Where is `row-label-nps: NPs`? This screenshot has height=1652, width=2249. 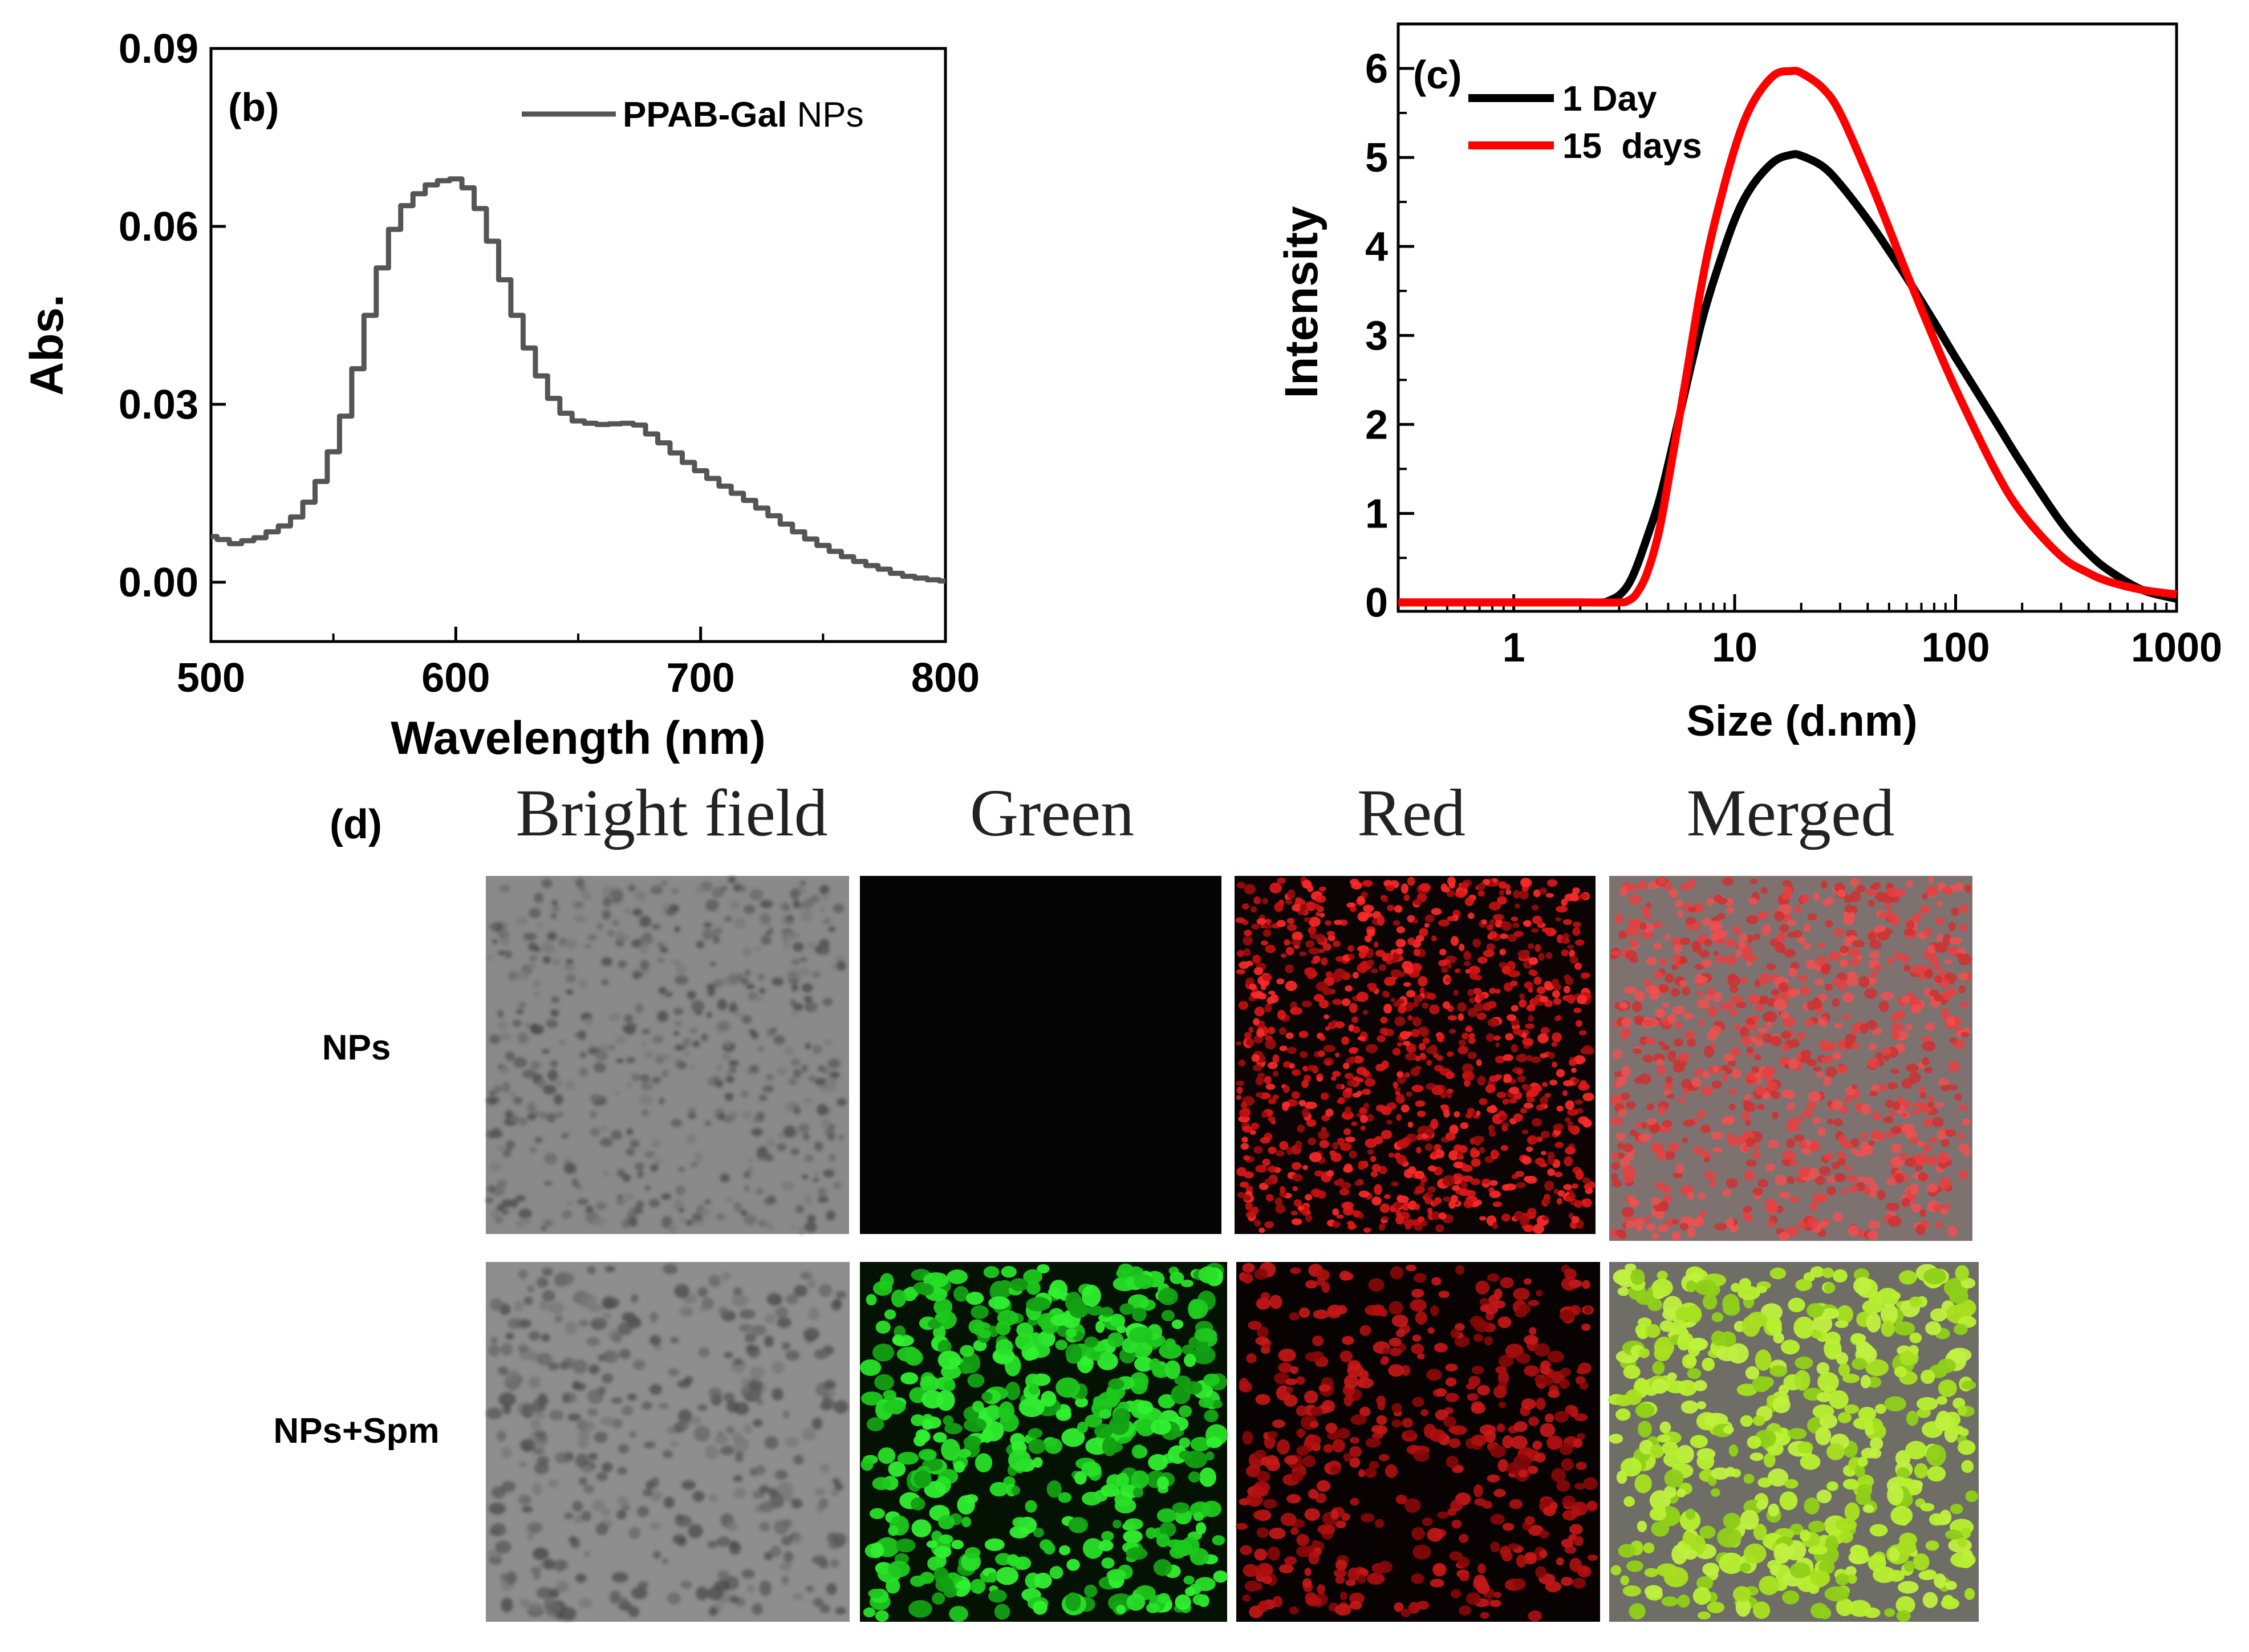 row-label-nps: NPs is located at coordinates (356, 1047).